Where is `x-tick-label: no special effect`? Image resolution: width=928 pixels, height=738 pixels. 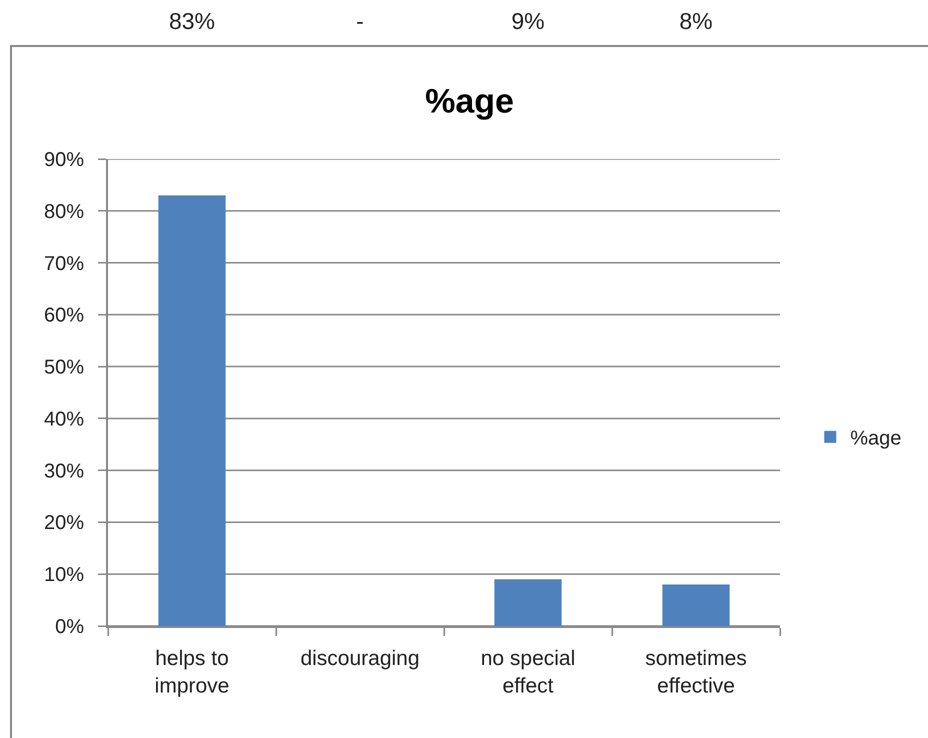 x-tick-label: no special effect is located at coordinates (528, 672).